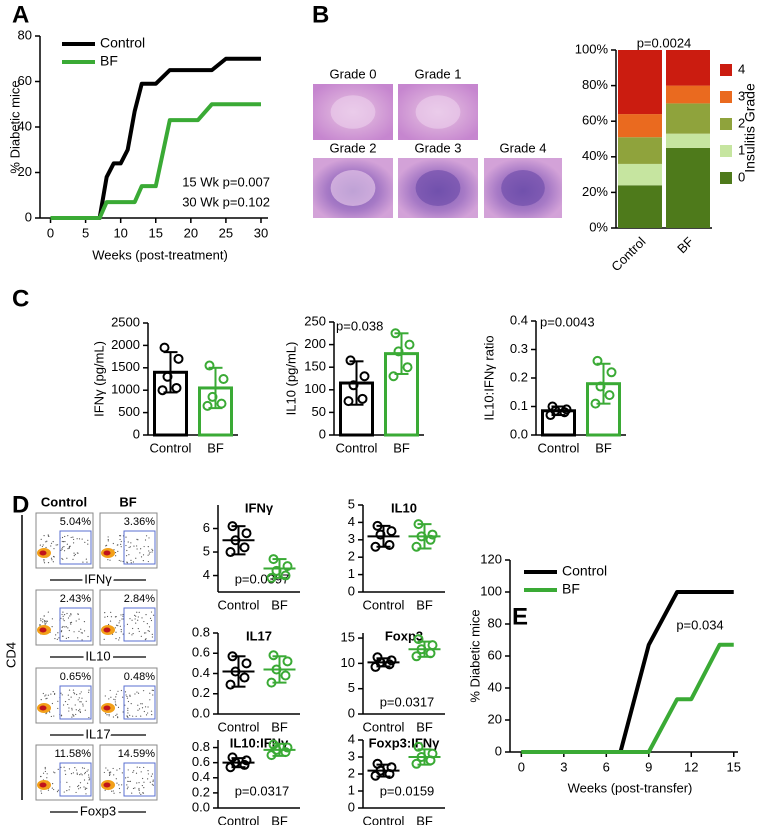 The height and width of the screenshot is (825, 758). Describe the element at coordinates (125, 389) in the screenshot. I see `y-tick-label: 1000` at that location.